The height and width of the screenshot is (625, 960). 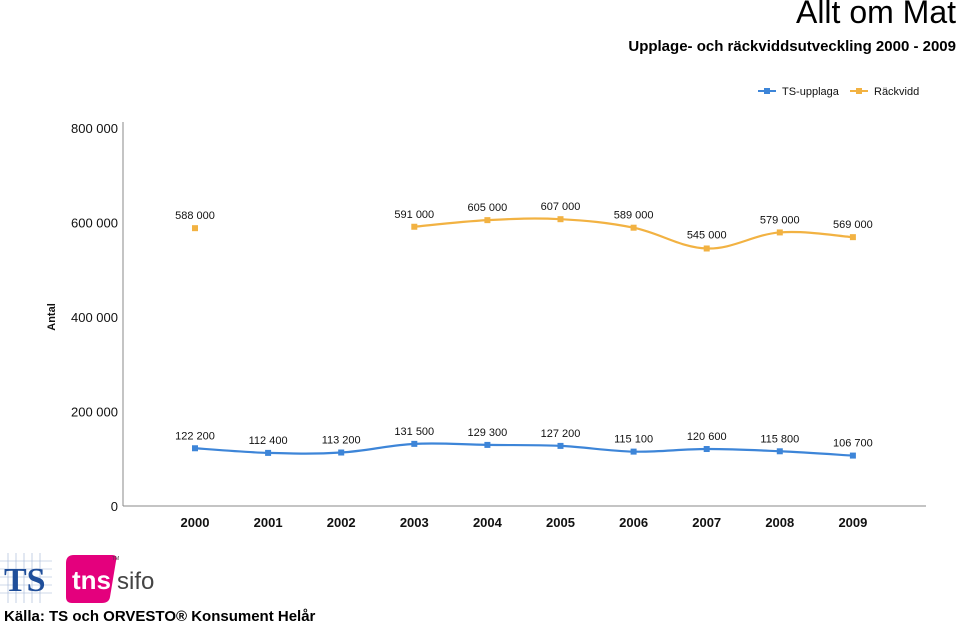 I want to click on tns-sifo-logo: tns sifo TM, so click(x=110, y=579).